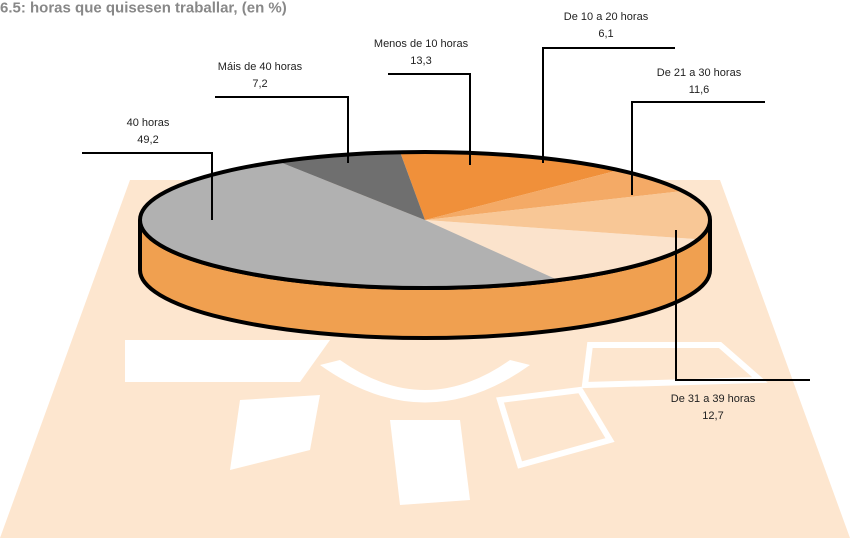 This screenshot has width=850, height=538. Describe the element at coordinates (699, 73) in the screenshot. I see `category-label: De 21 a 30 horas` at that location.